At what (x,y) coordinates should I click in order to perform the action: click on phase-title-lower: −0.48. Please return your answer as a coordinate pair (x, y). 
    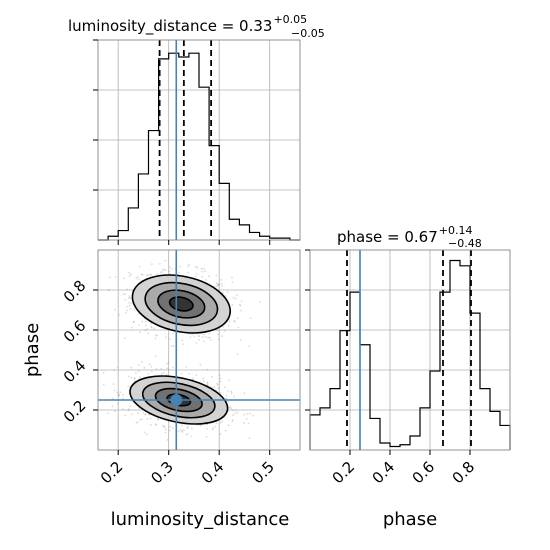
    Looking at the image, I should click on (465, 243).